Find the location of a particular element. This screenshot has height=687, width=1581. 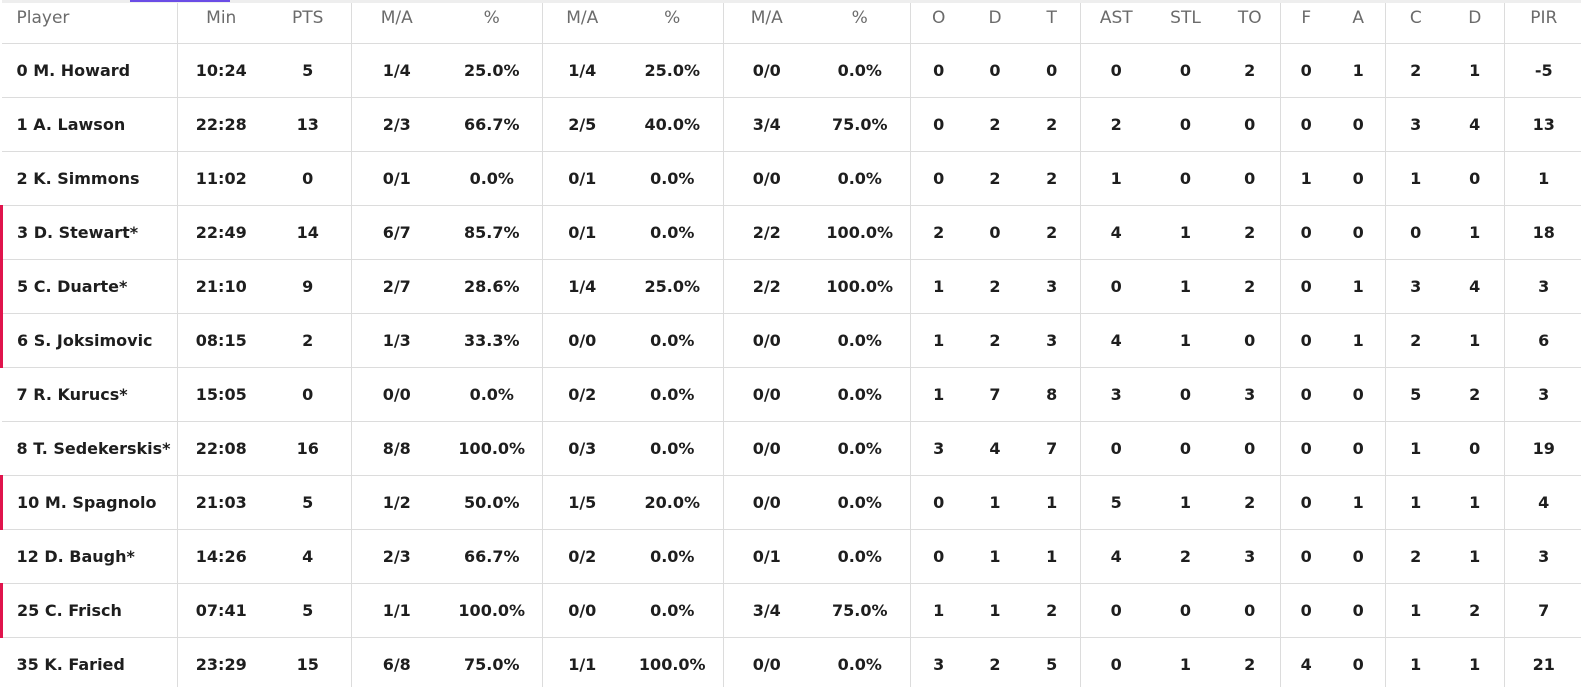

stat-cell: 66.7% is located at coordinates (492, 556).